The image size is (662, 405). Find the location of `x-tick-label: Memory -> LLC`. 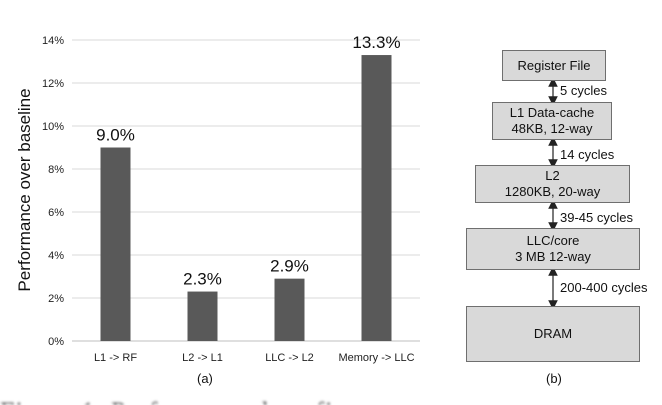

x-tick-label: Memory -> LLC is located at coordinates (376, 358).